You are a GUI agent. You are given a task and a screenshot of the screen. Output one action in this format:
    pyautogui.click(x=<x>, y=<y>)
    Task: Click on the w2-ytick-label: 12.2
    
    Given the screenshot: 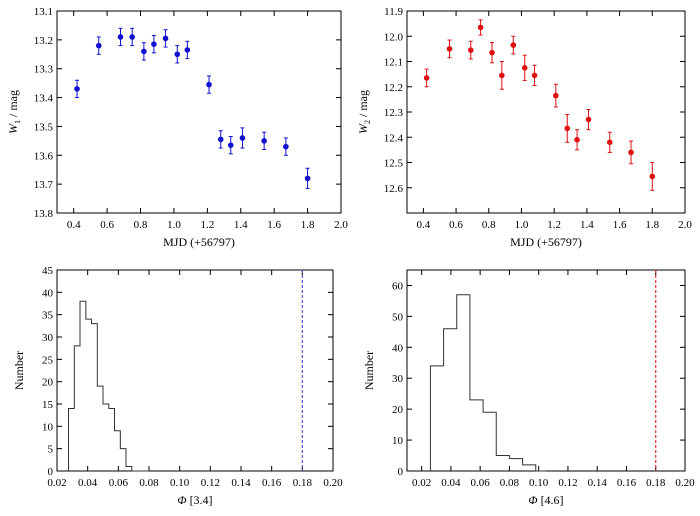 What is the action you would take?
    pyautogui.click(x=393, y=88)
    